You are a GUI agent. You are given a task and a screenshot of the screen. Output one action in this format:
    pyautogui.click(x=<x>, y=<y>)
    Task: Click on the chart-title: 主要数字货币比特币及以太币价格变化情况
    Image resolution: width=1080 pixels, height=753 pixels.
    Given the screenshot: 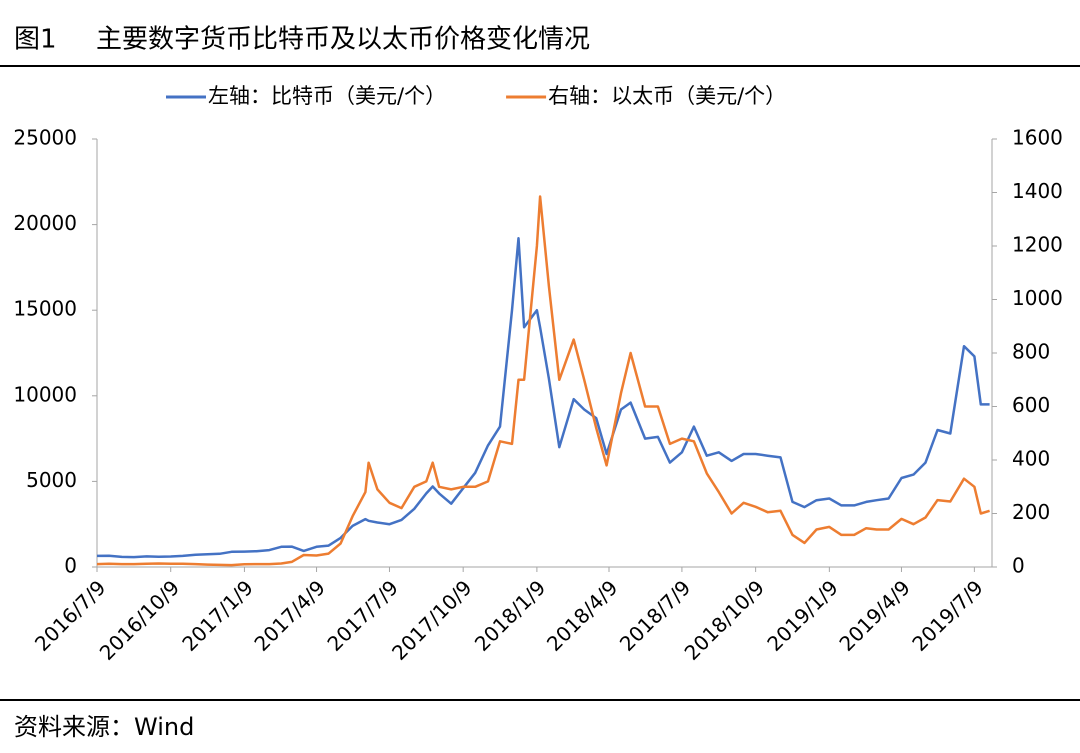 What is the action you would take?
    pyautogui.click(x=343, y=40)
    